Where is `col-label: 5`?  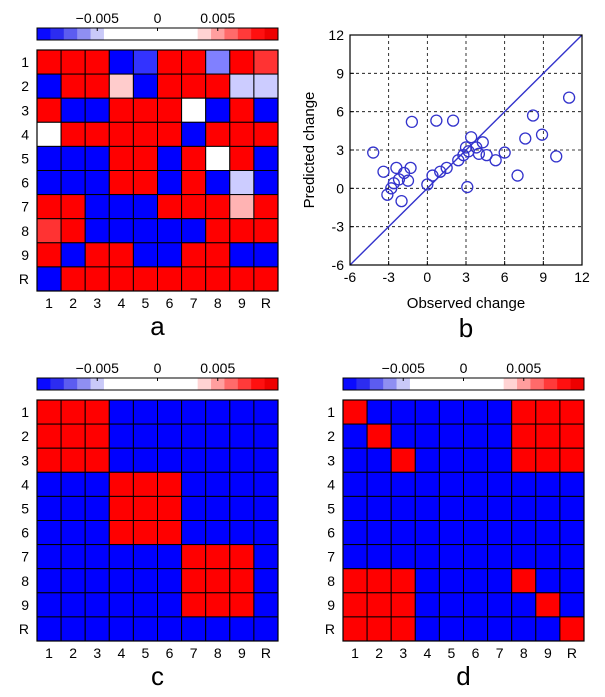 col-label: 5 is located at coordinates (146, 653).